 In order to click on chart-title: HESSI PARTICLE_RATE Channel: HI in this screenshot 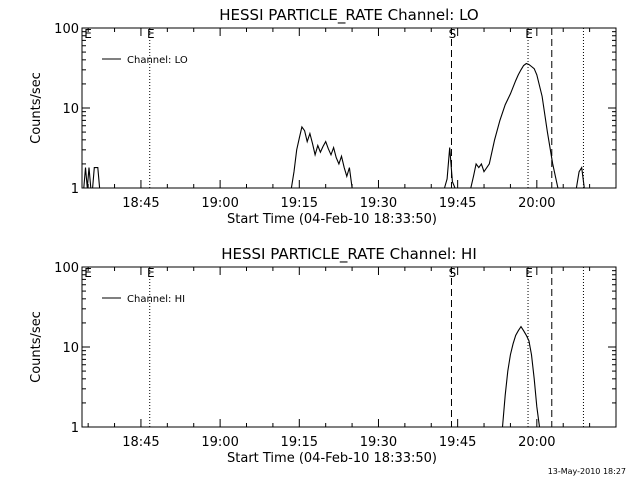, I will do `click(349, 254)`.